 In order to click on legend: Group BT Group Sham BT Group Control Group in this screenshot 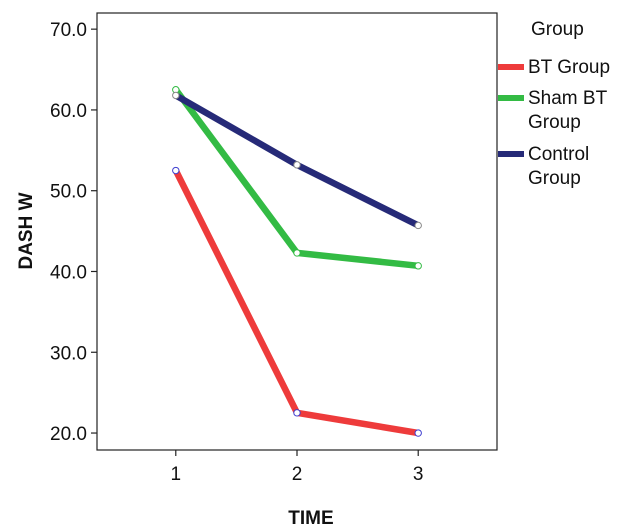, I will do `click(554, 104)`.